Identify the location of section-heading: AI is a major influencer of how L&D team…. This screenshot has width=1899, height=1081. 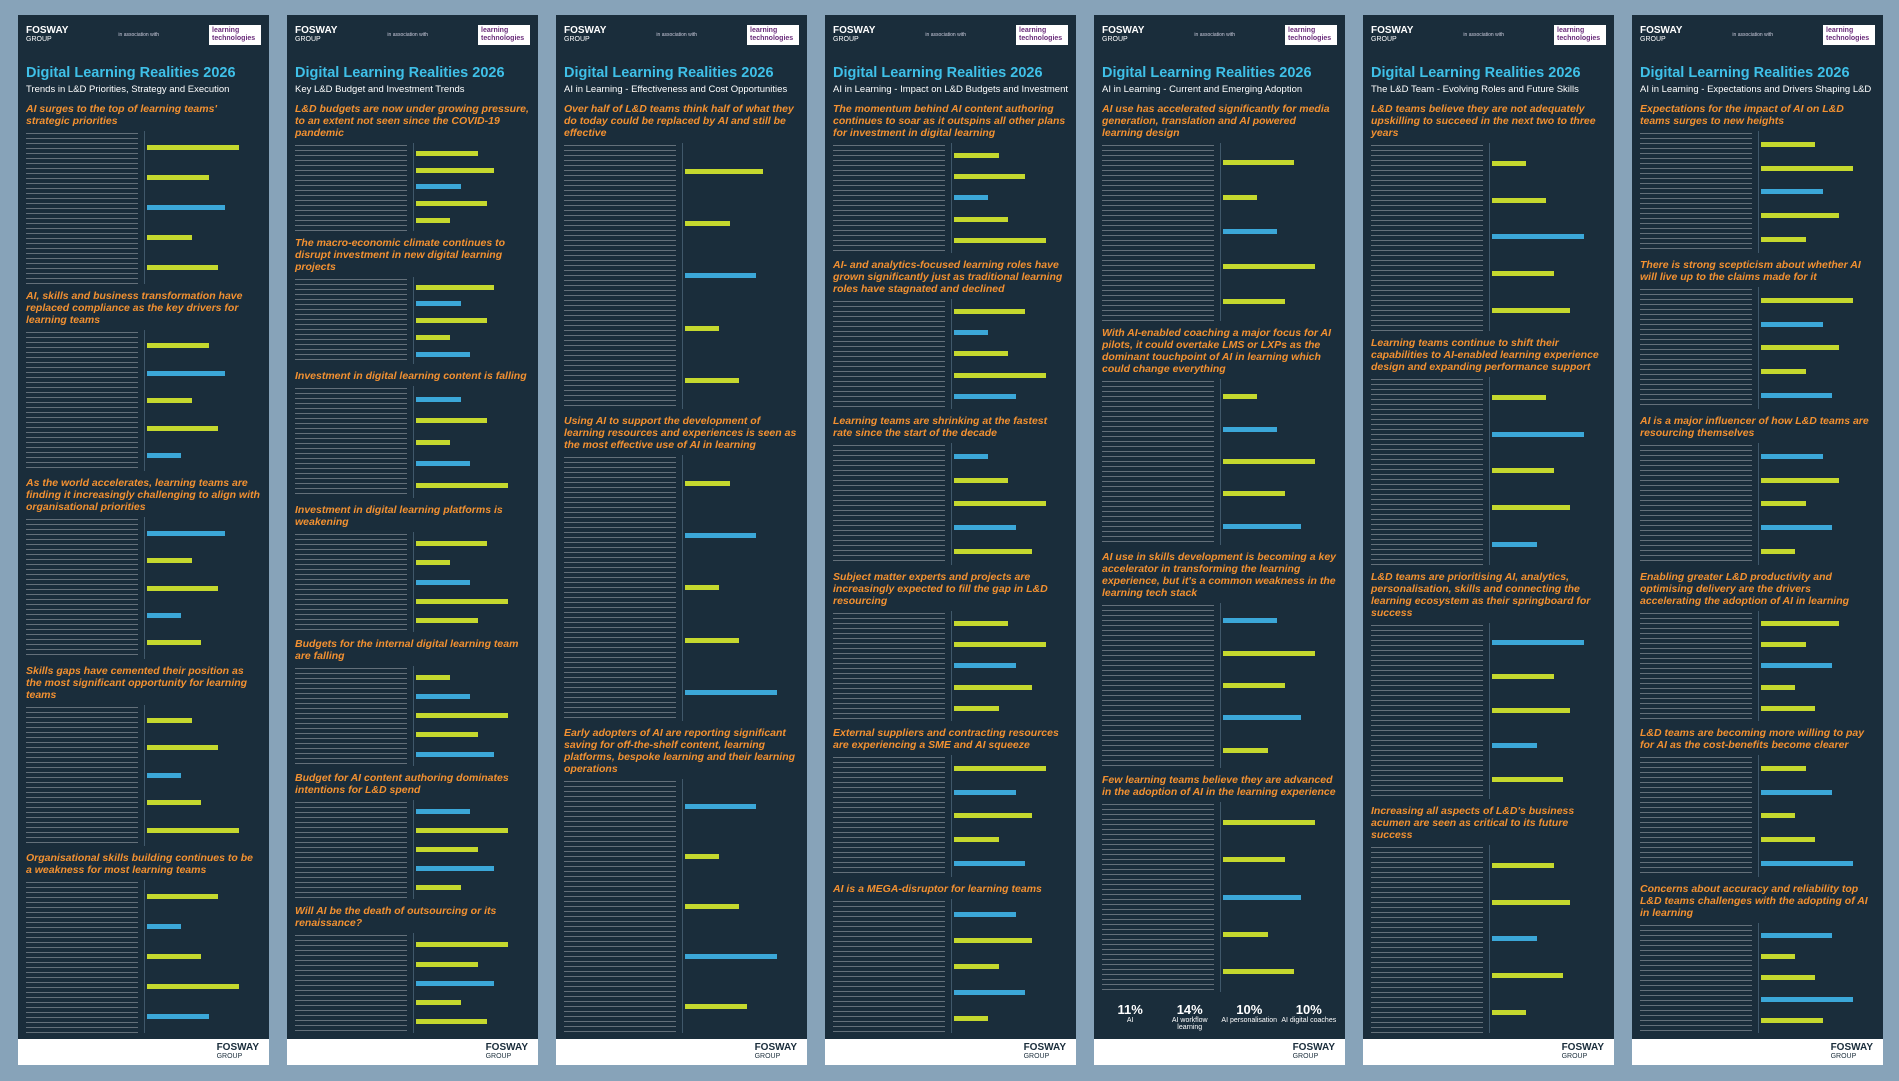
(1754, 427).